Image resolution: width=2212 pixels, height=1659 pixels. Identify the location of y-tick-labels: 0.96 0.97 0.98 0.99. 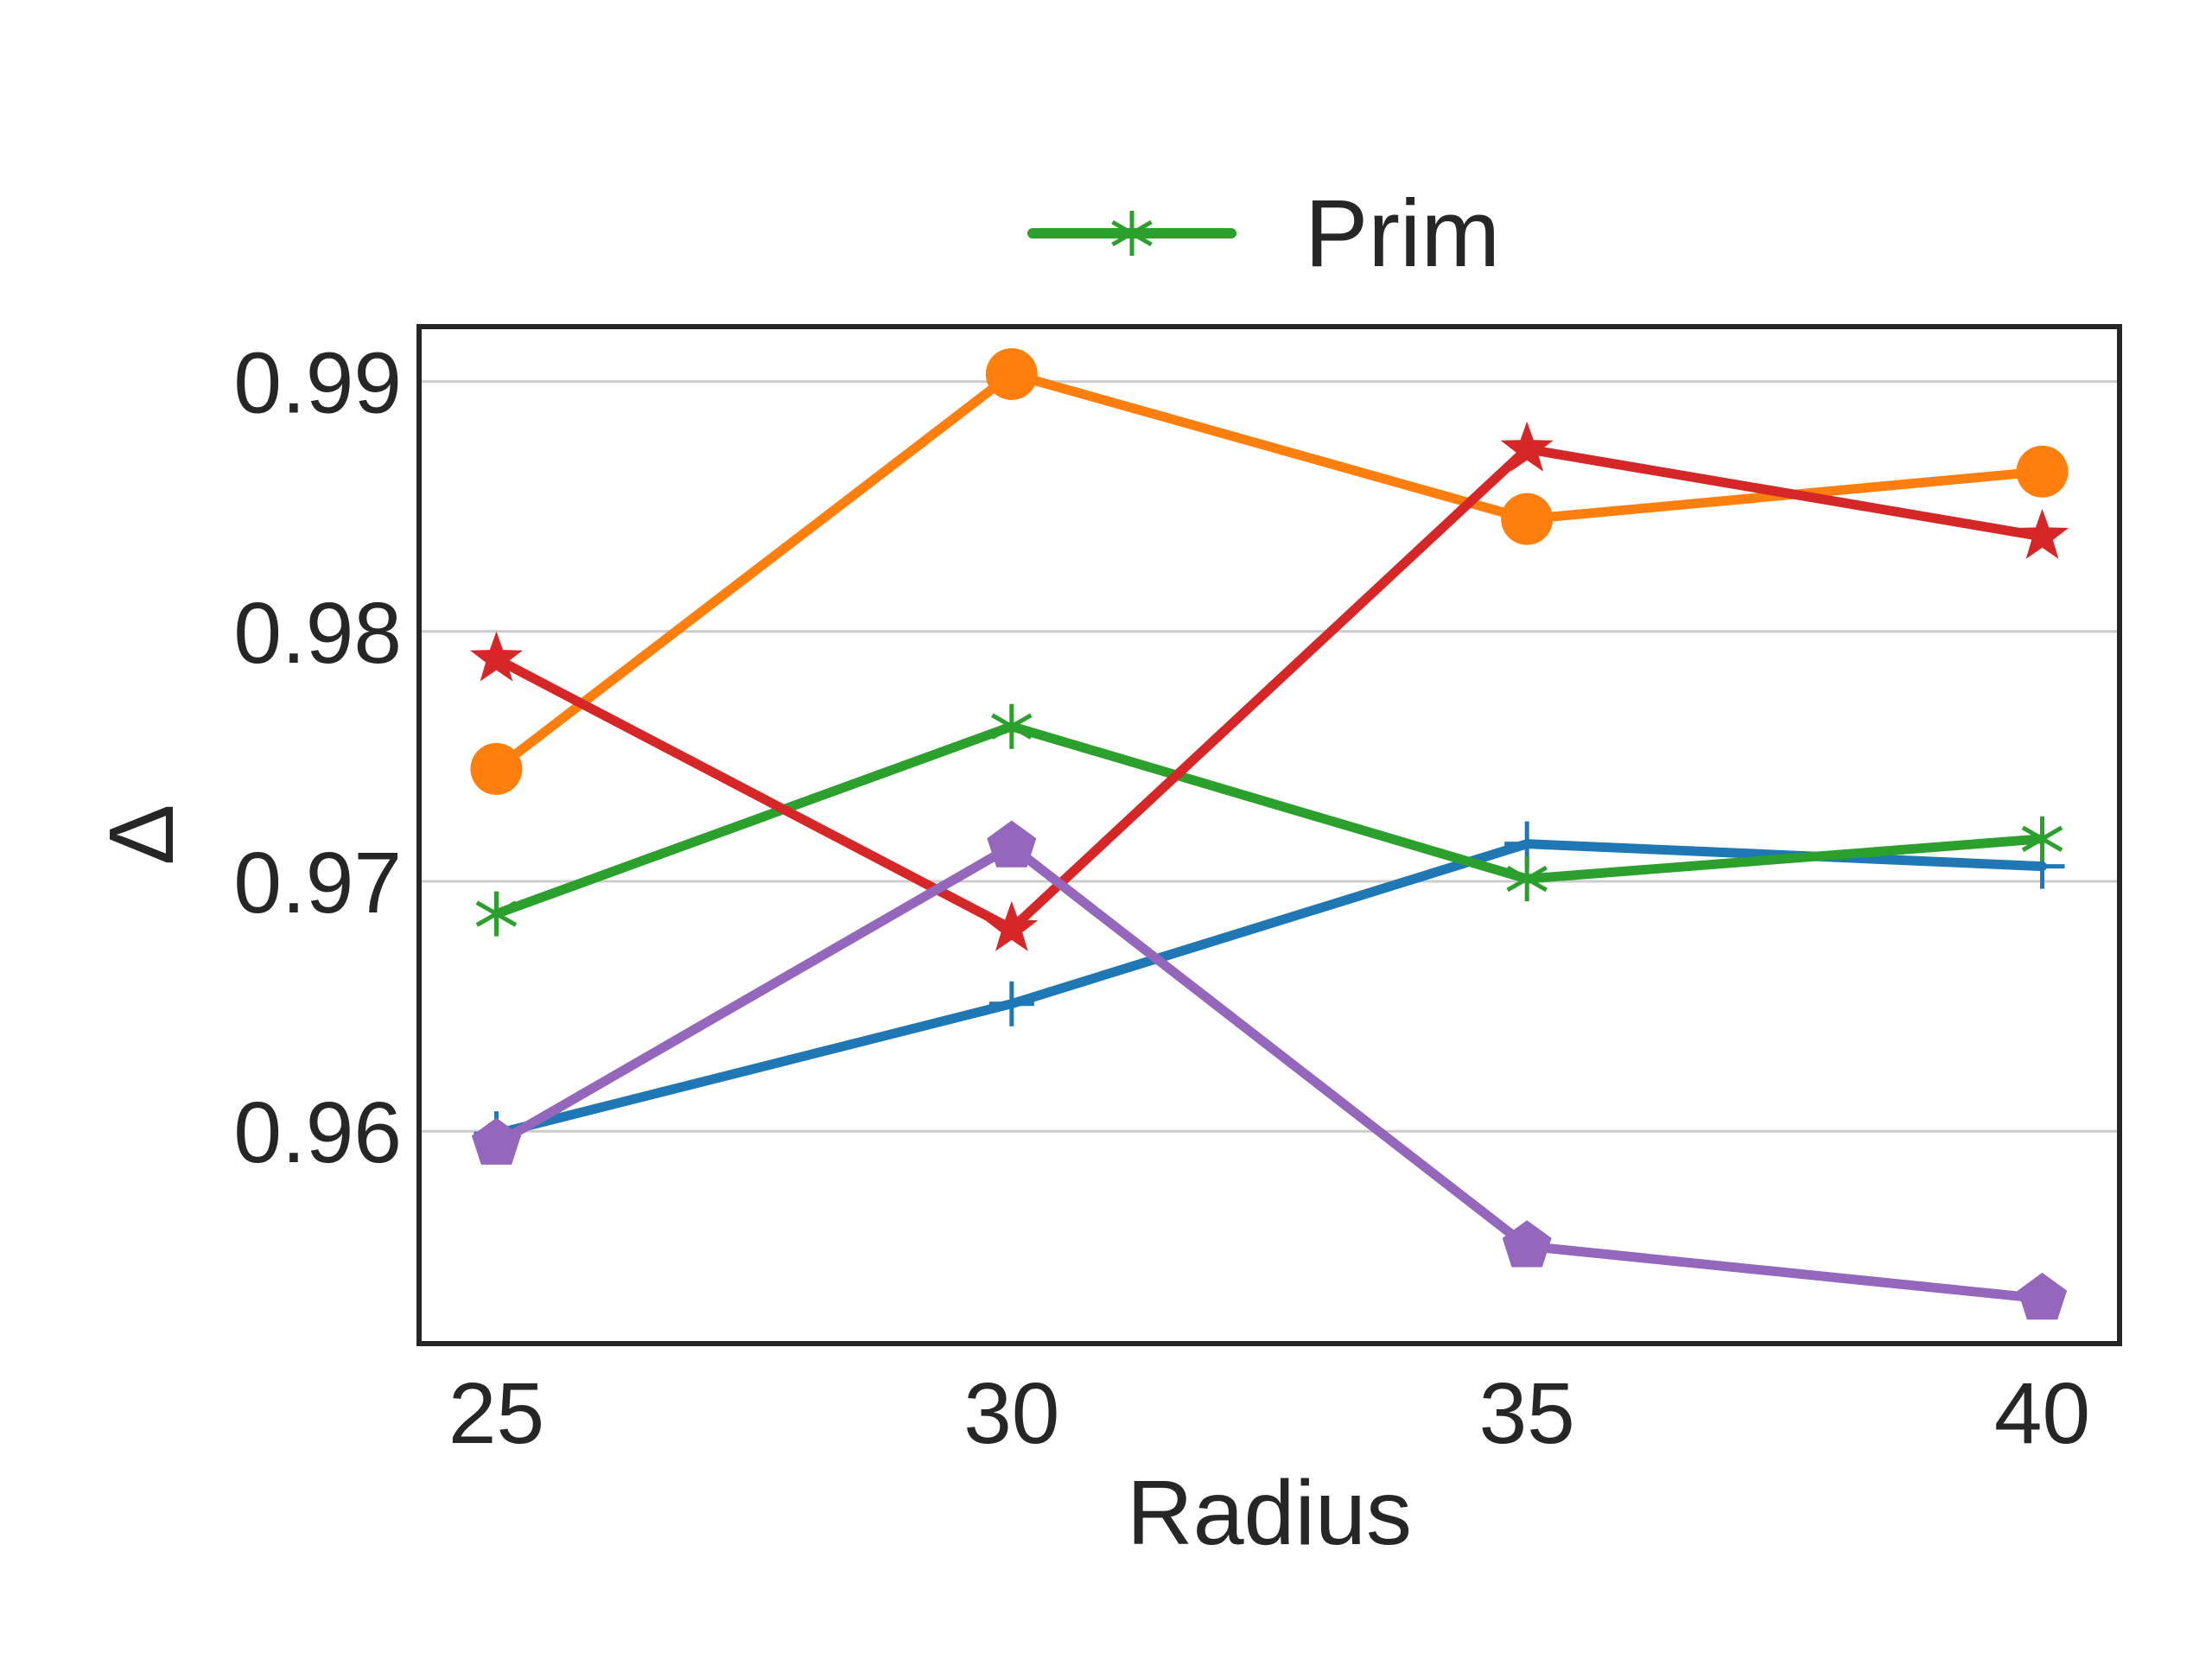
(317, 758).